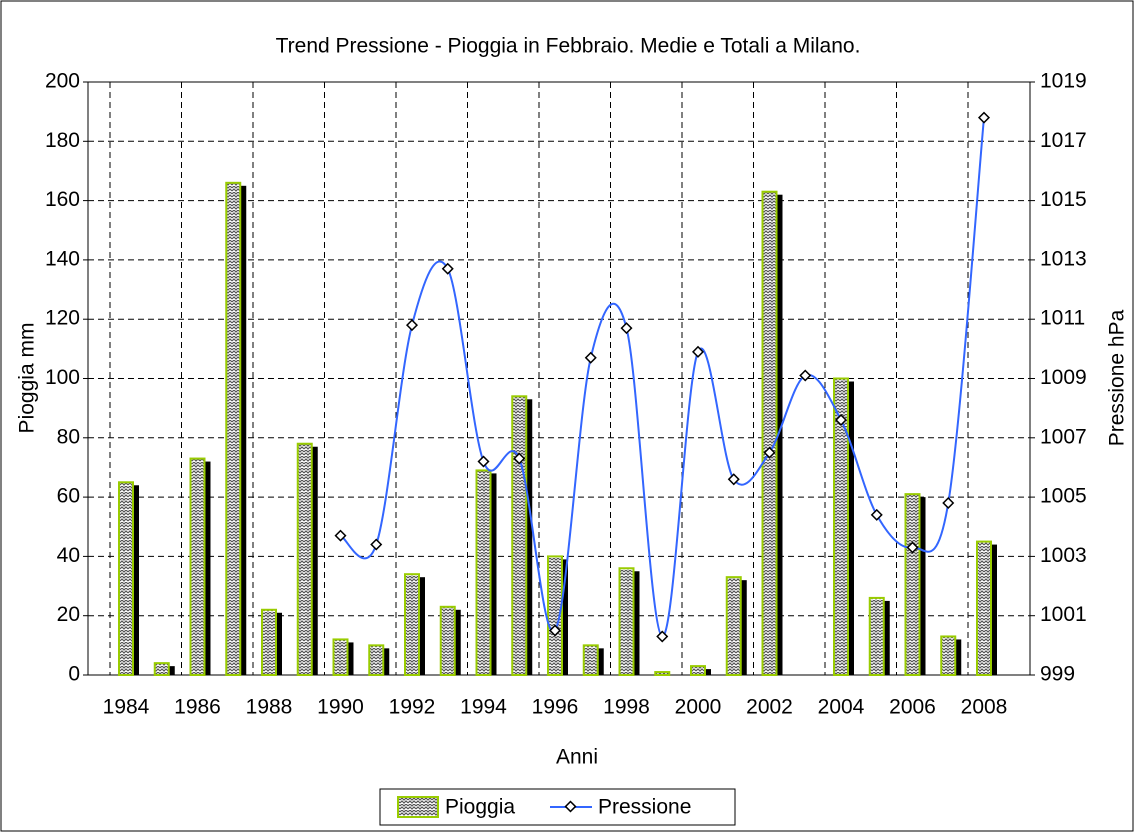  I want to click on y2-tick-label: 1011, so click(1062, 318).